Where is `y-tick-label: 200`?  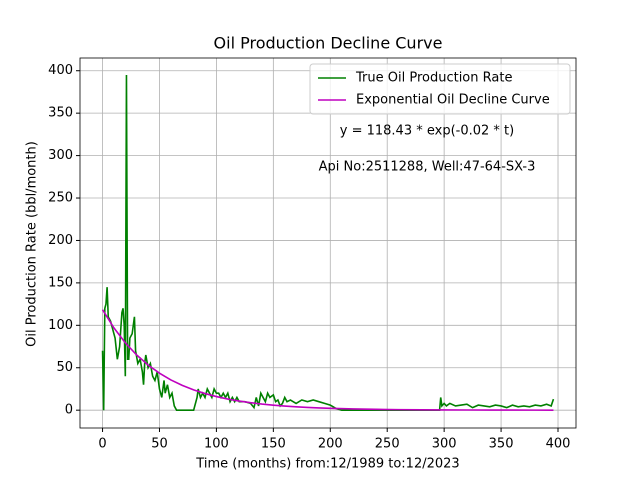 y-tick-label: 200 is located at coordinates (60, 240).